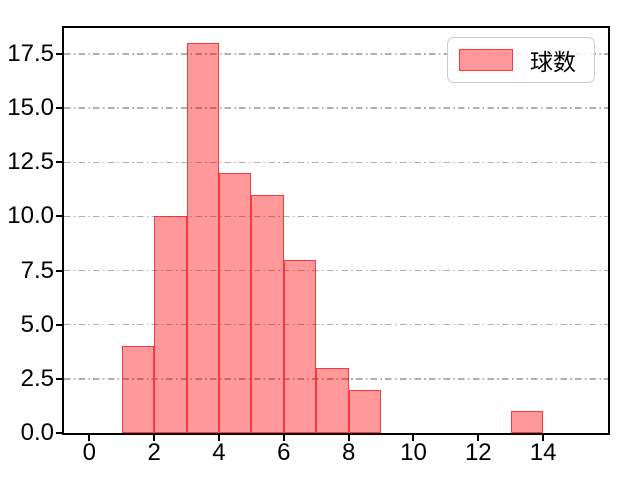 Image resolution: width=640 pixels, height=480 pixels. I want to click on y-tick-label: 7.5, so click(37, 270).